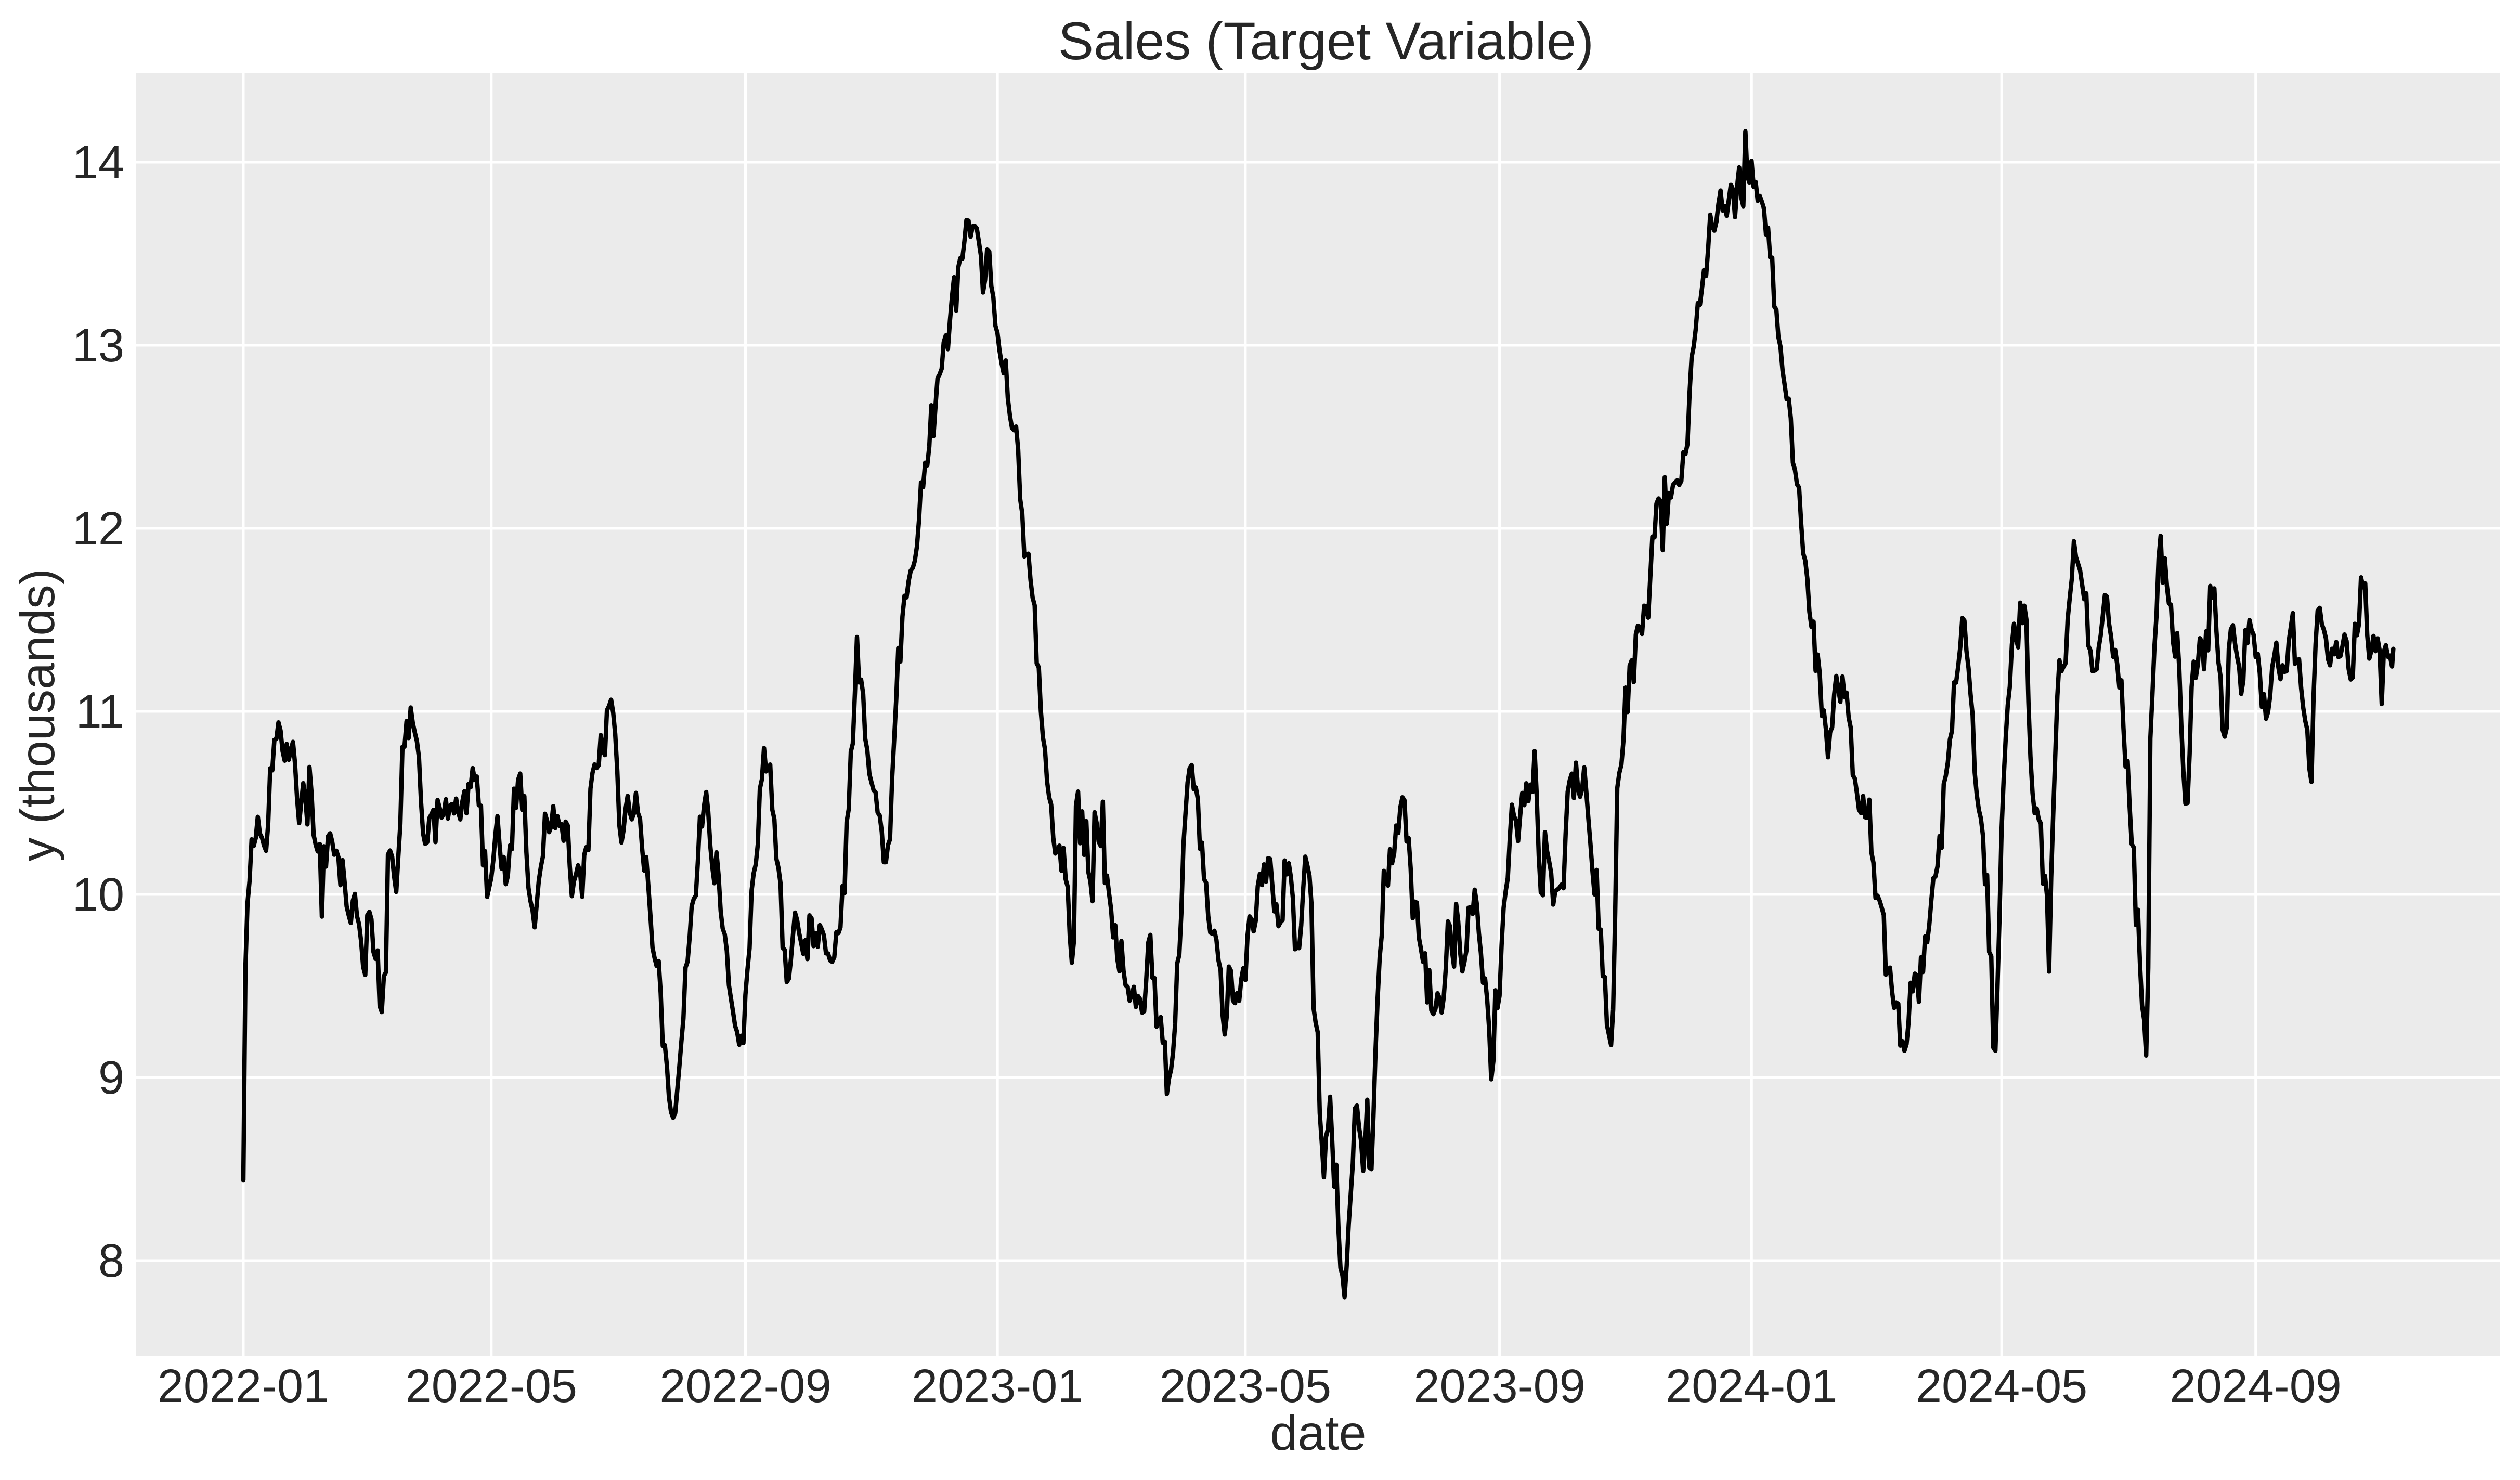 The height and width of the screenshot is (1480, 2520). I want to click on svg-text: y (thousands), so click(37, 714).